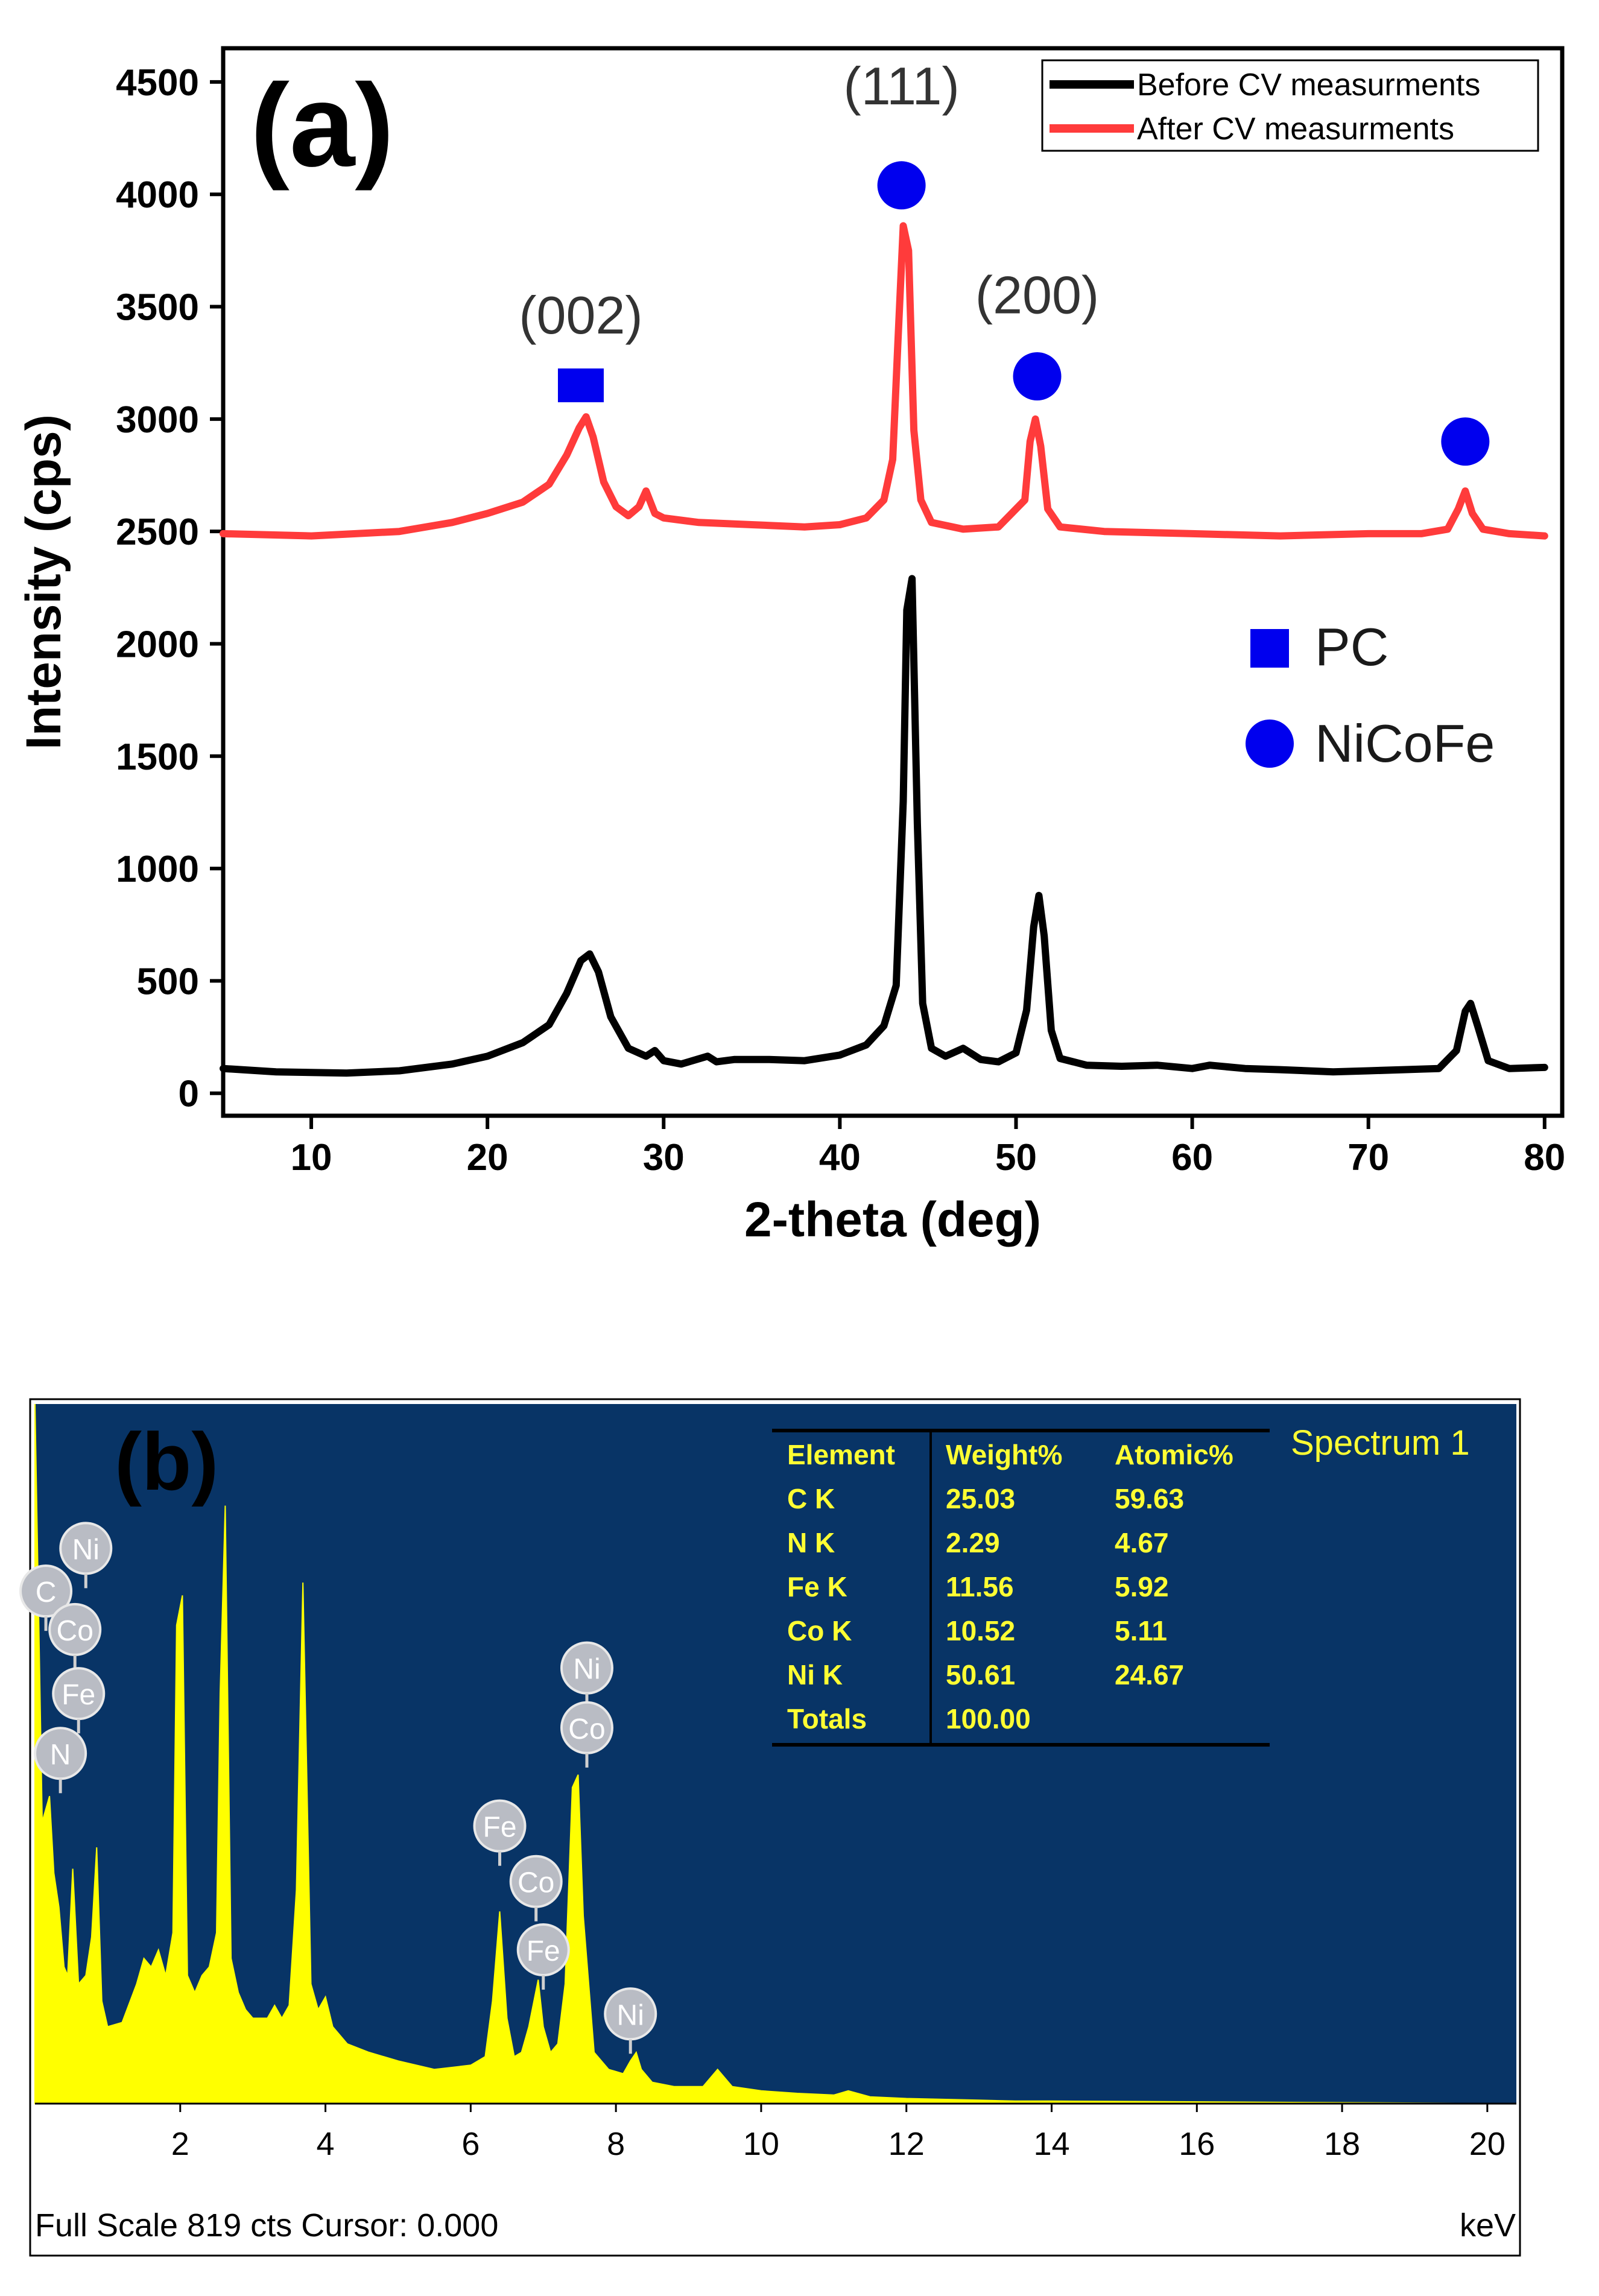 Image resolution: width=1599 pixels, height=2296 pixels. What do you see at coordinates (809, 200) in the screenshot?
I see `xrd-miller-annotations: (002) (111) (200)` at bounding box center [809, 200].